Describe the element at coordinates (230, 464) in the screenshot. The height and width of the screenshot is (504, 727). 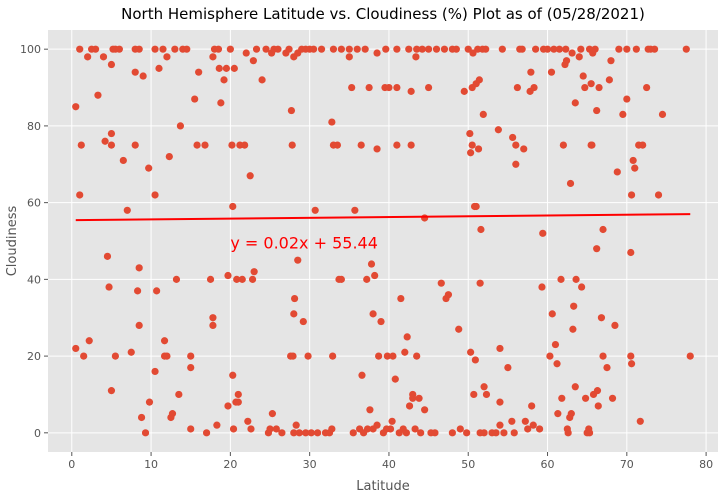
I see `x-tick-label: 20` at that location.